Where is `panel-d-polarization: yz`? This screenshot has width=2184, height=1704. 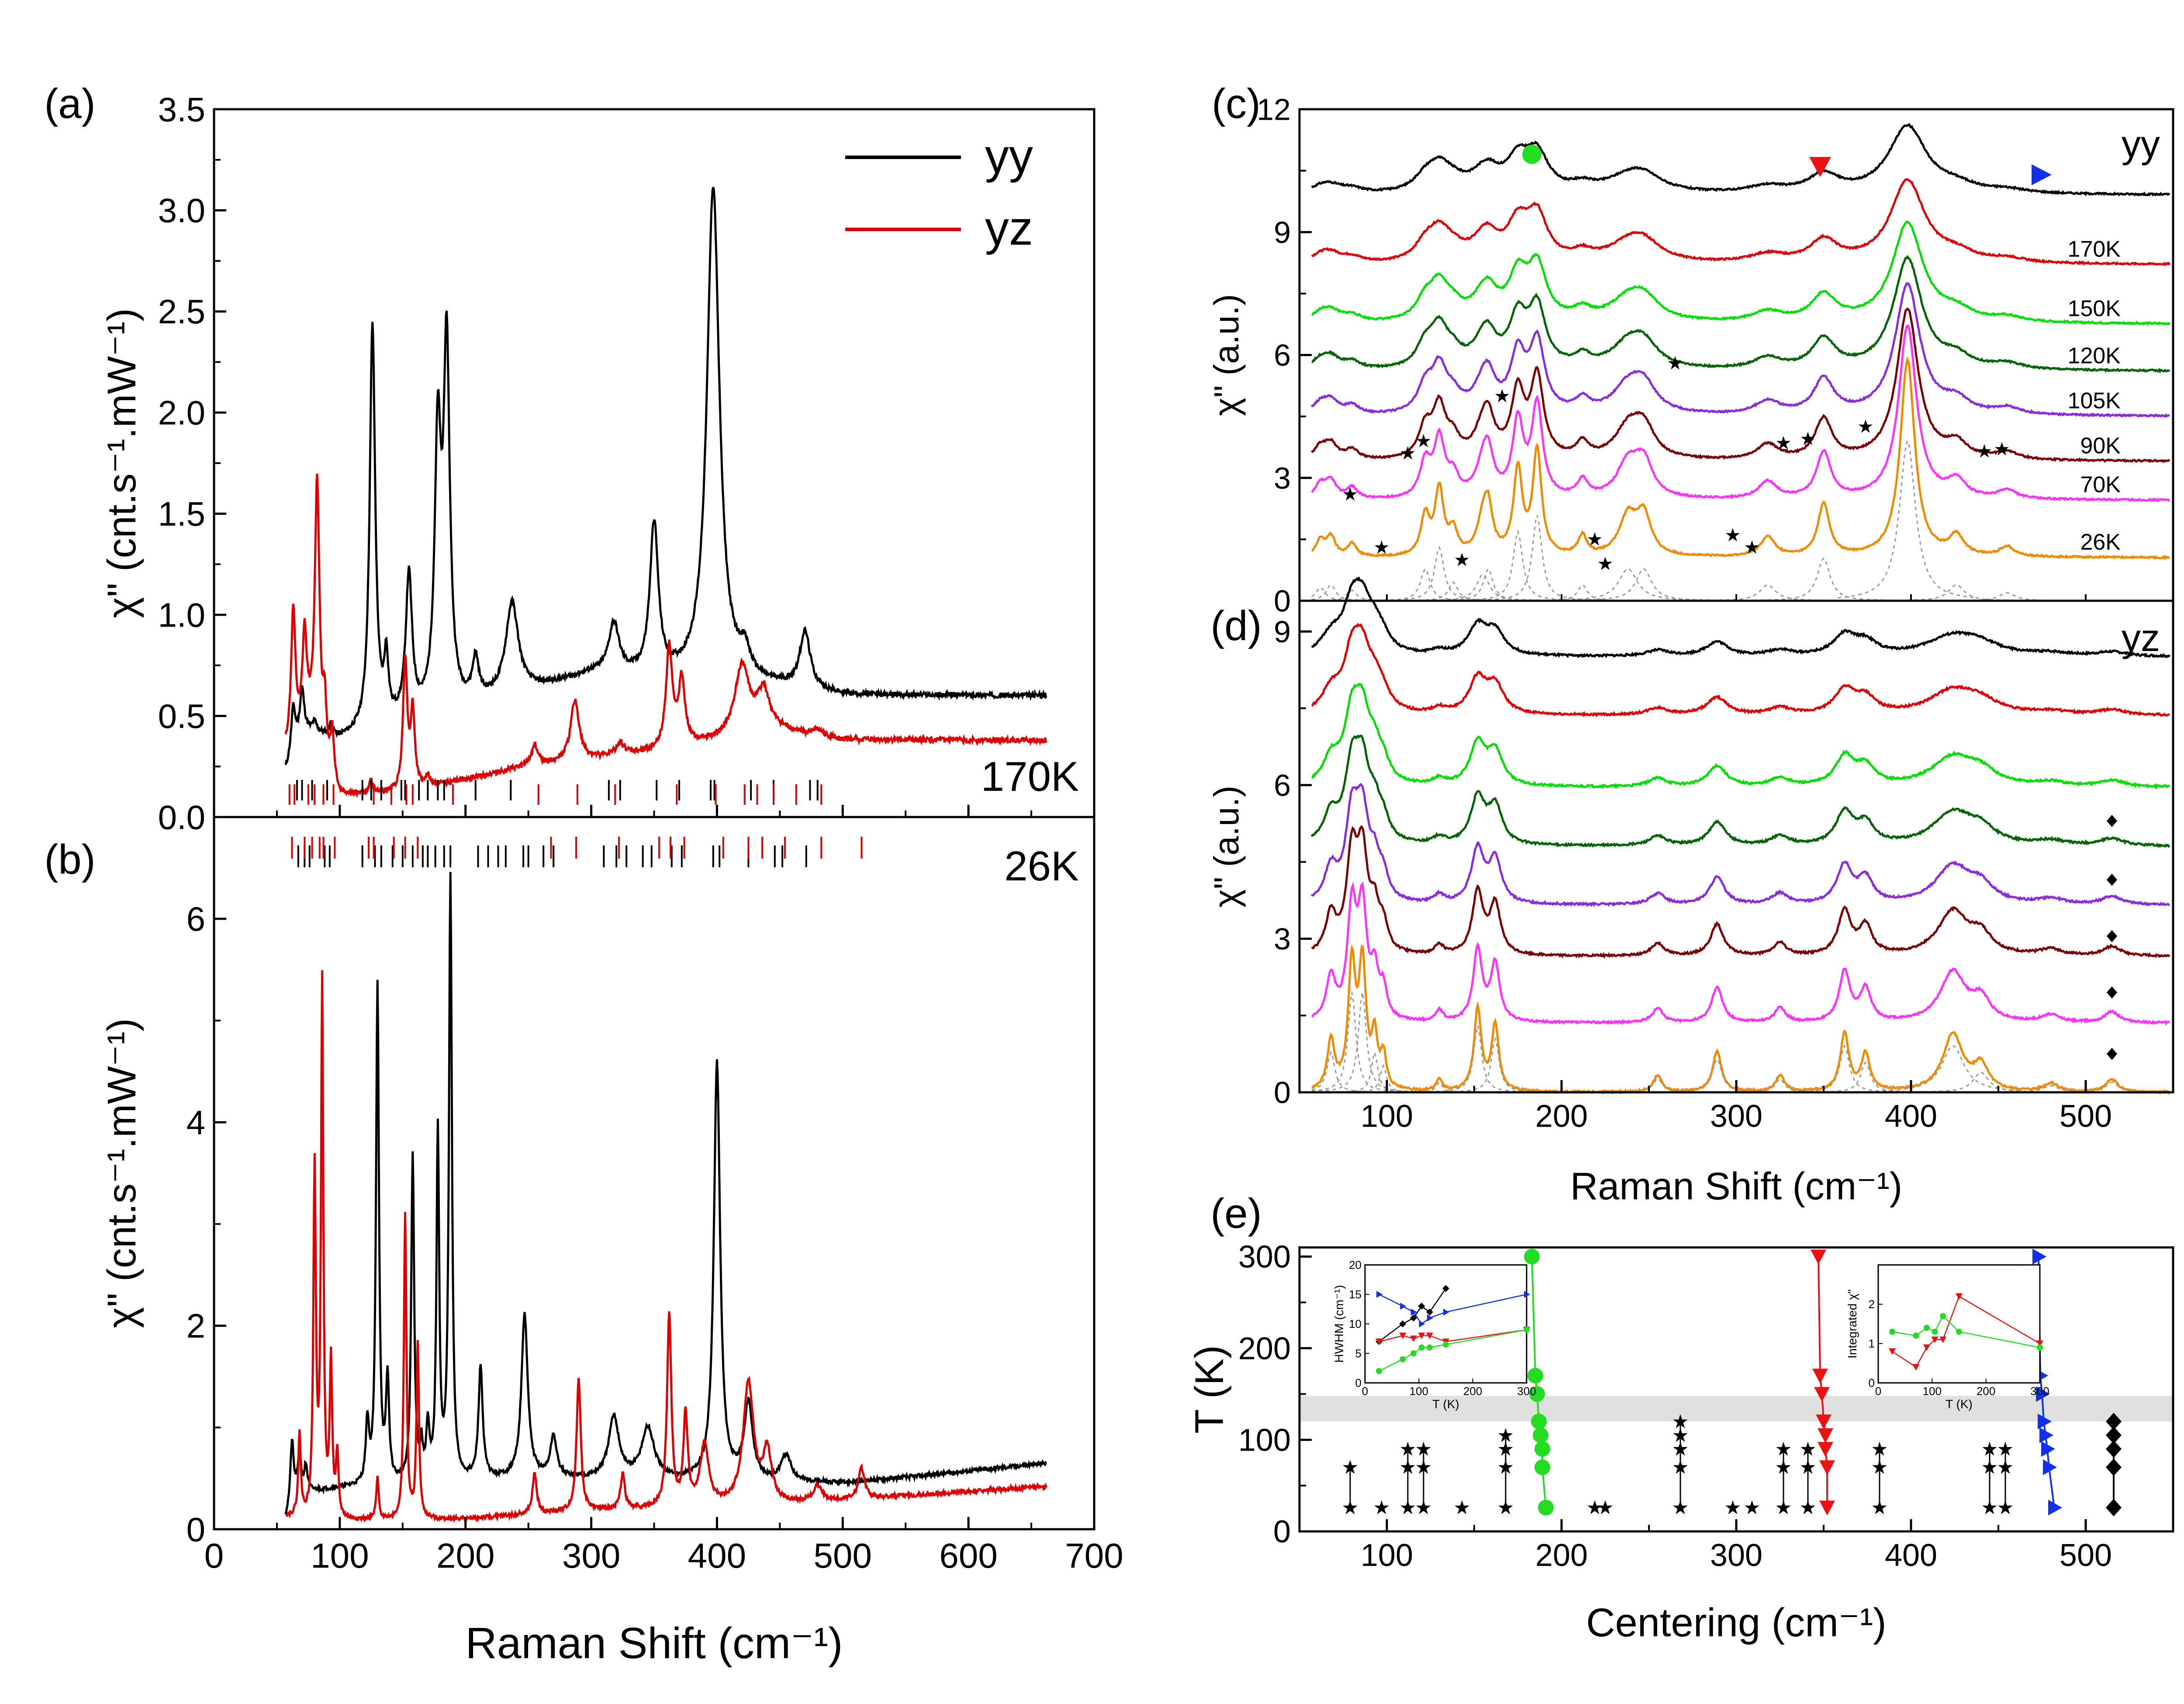
panel-d-polarization: yz is located at coordinates (2141, 637).